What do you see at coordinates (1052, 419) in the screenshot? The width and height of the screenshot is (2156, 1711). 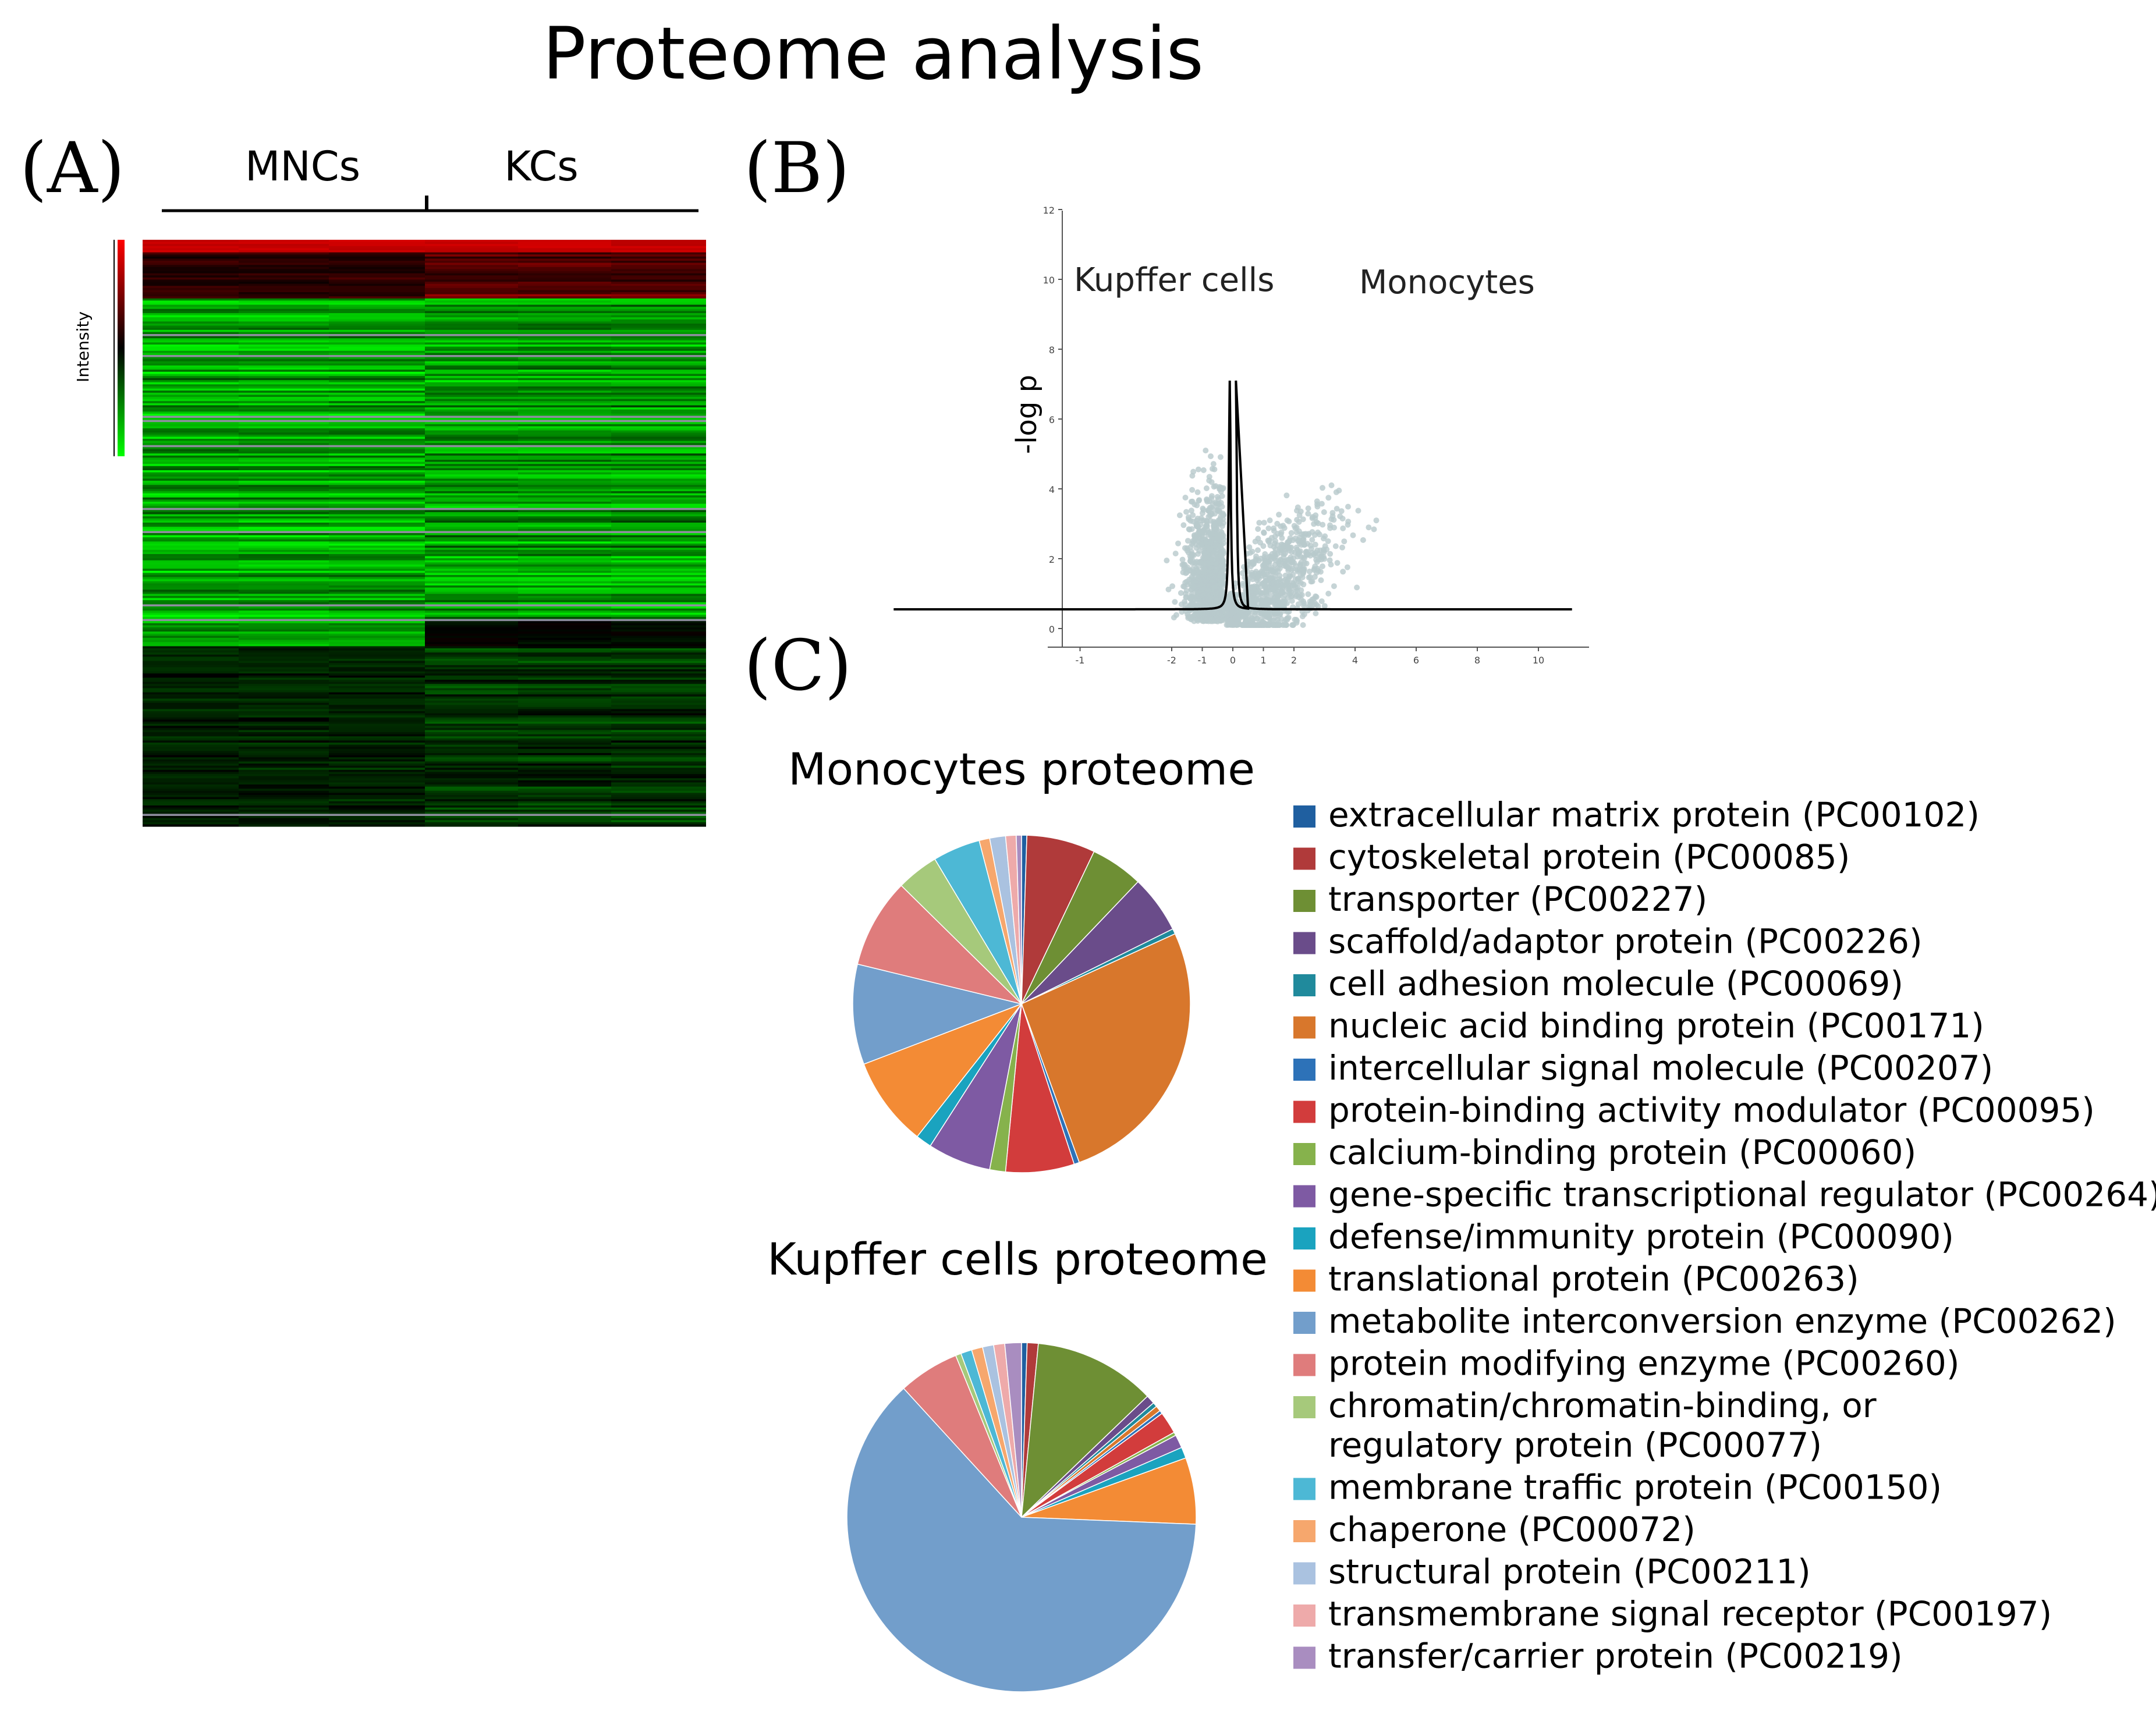 I see `y-tick-label: 6` at bounding box center [1052, 419].